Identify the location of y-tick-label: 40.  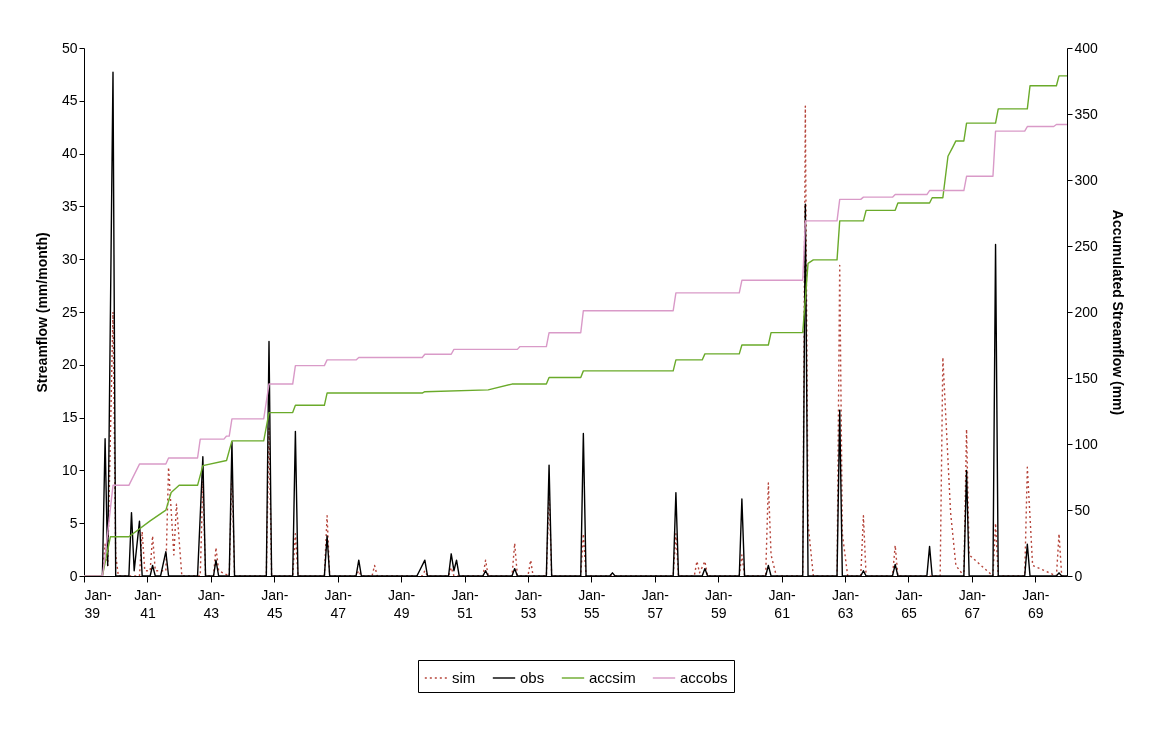
(69, 153).